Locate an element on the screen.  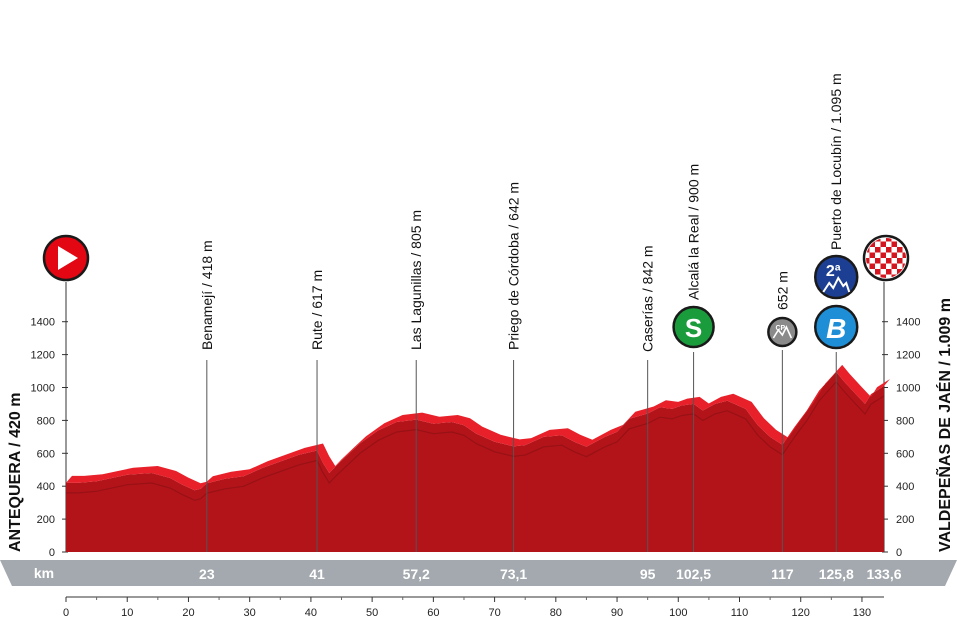
cp-icon is located at coordinates (782, 332).